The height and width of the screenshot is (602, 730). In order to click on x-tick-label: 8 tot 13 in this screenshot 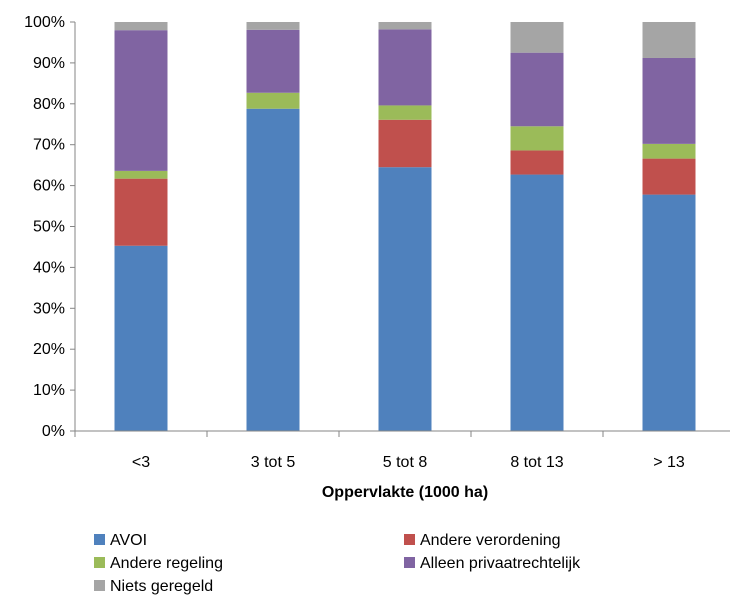, I will do `click(536, 462)`.